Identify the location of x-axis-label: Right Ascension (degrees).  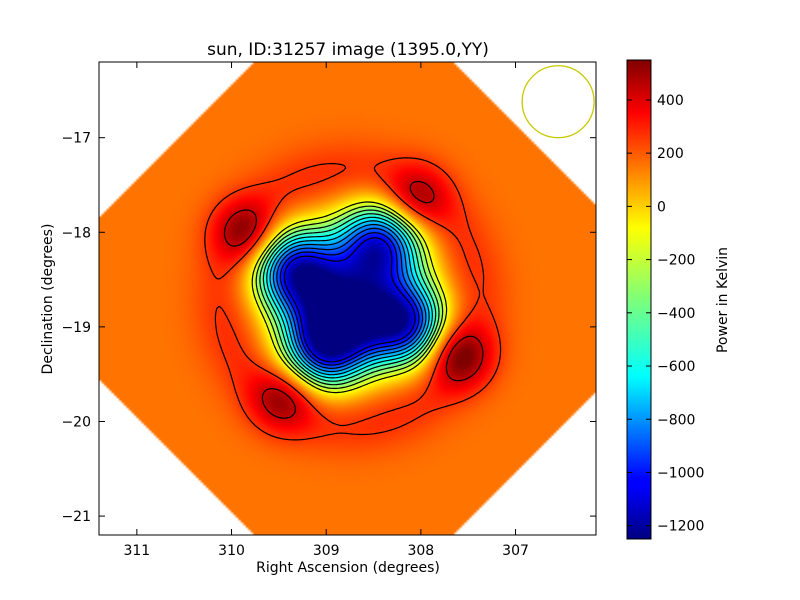
(348, 568).